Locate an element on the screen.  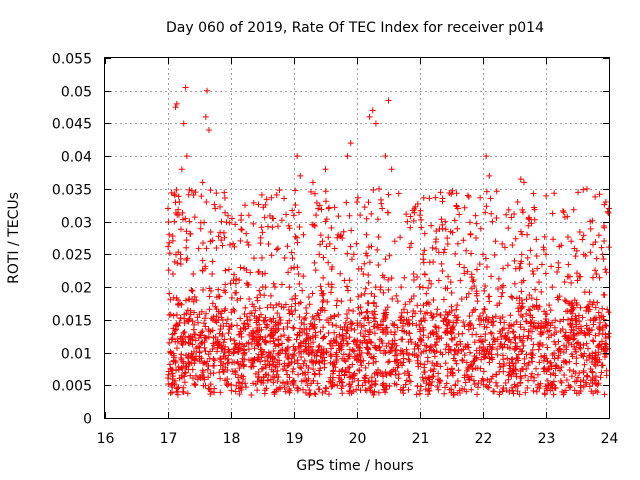
x-tick-label: 22 is located at coordinates (484, 439).